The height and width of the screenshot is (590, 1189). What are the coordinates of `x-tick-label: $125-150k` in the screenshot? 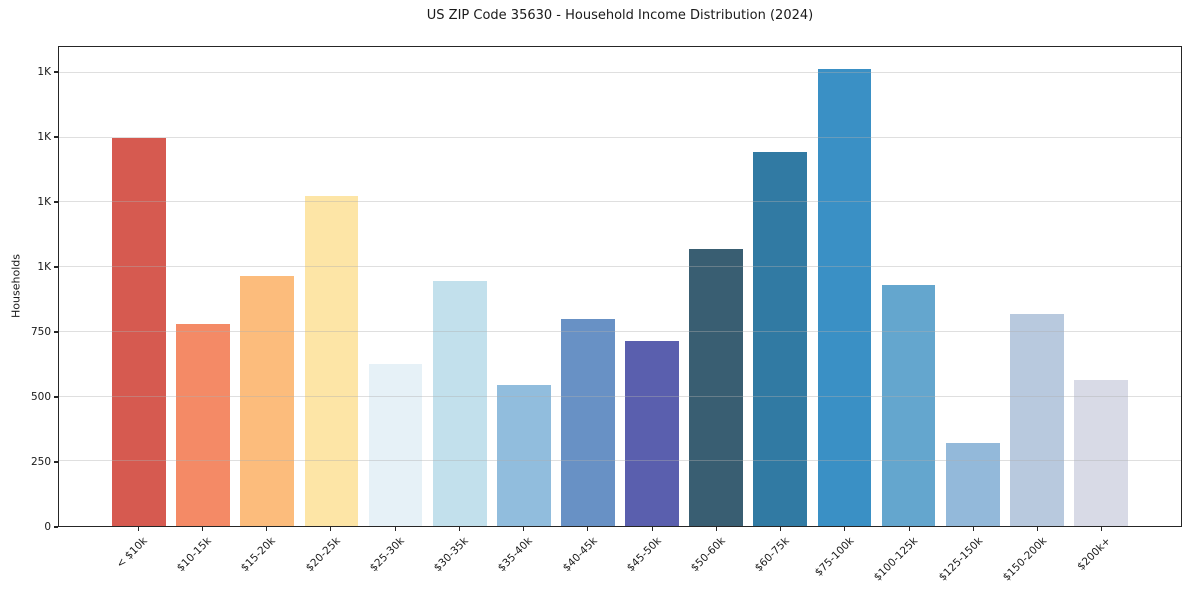 It's located at (960, 559).